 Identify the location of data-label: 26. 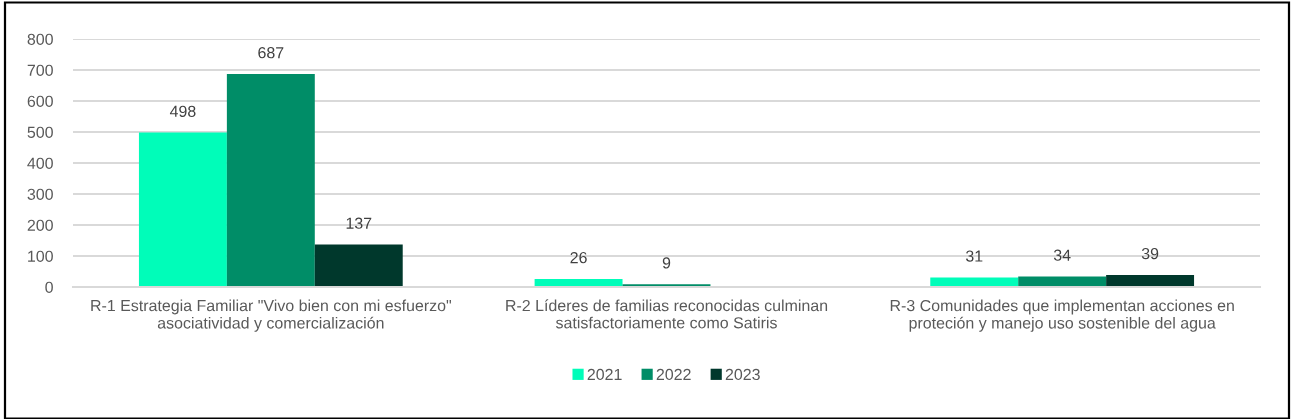
(578, 257).